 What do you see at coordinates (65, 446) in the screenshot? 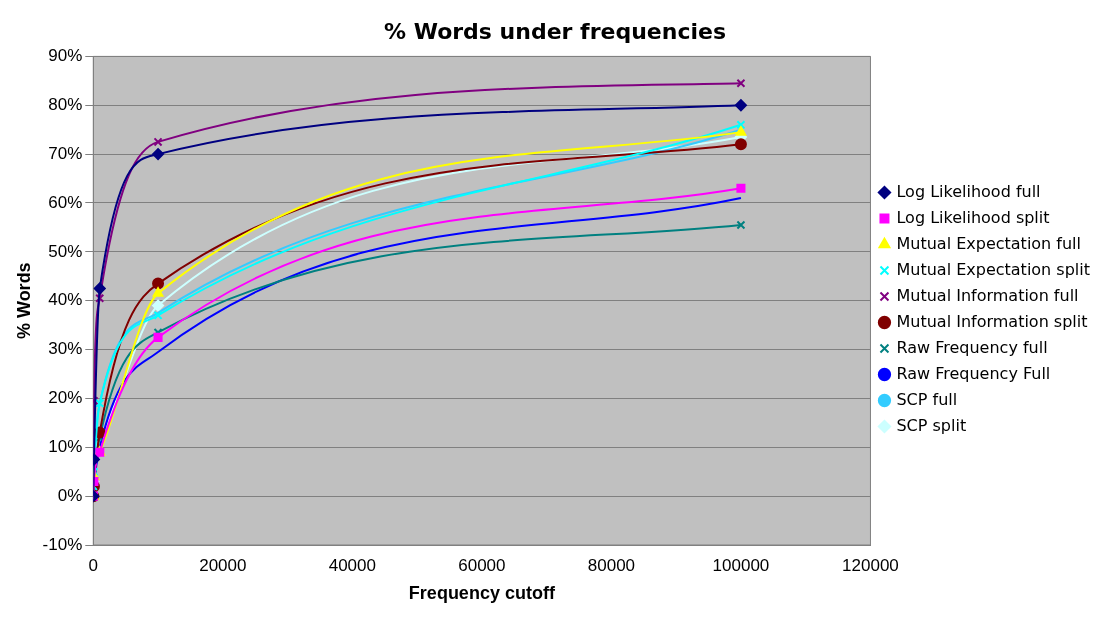
I see `y-tick-label: 10%` at bounding box center [65, 446].